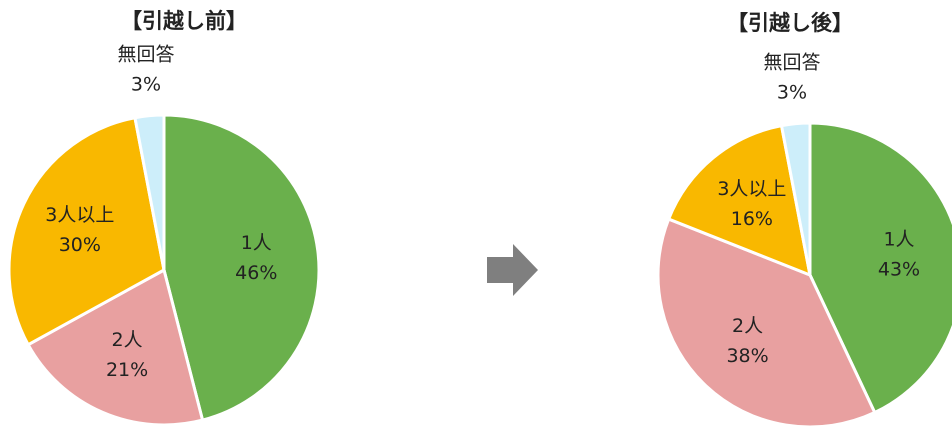 The image size is (952, 427). What do you see at coordinates (752, 219) in the screenshot?
I see `slice-value: 16%` at bounding box center [752, 219].